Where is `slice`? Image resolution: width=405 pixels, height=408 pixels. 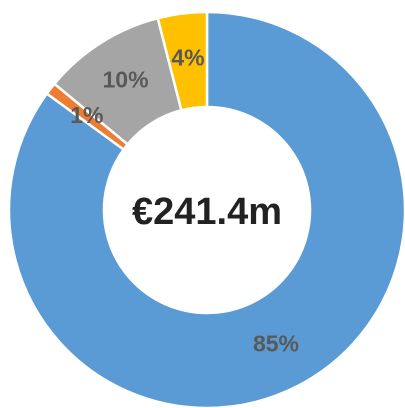
slice is located at coordinates (182, 61).